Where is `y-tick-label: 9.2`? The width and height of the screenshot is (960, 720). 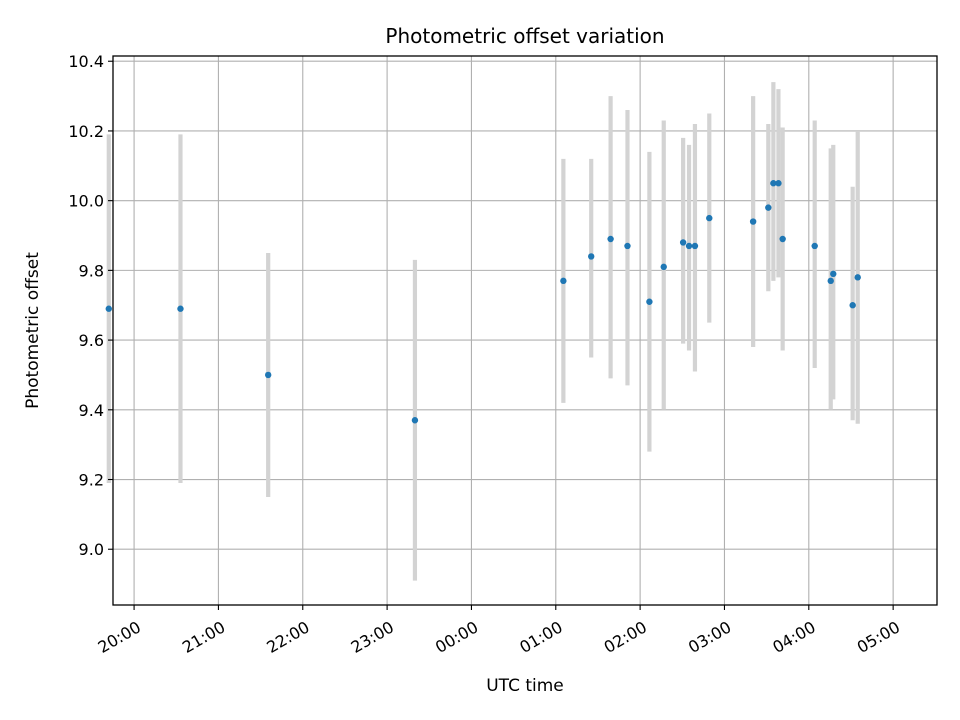 y-tick-label: 9.2 is located at coordinates (91, 480).